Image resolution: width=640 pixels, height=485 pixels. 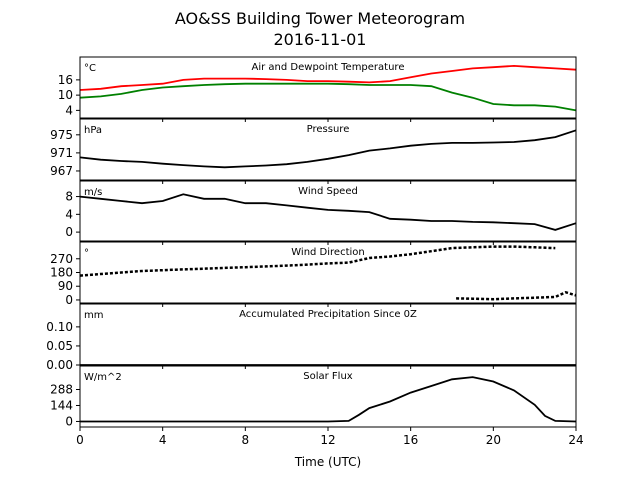 I want to click on panel-title-wind-direction: Wind Direction, so click(x=328, y=252).